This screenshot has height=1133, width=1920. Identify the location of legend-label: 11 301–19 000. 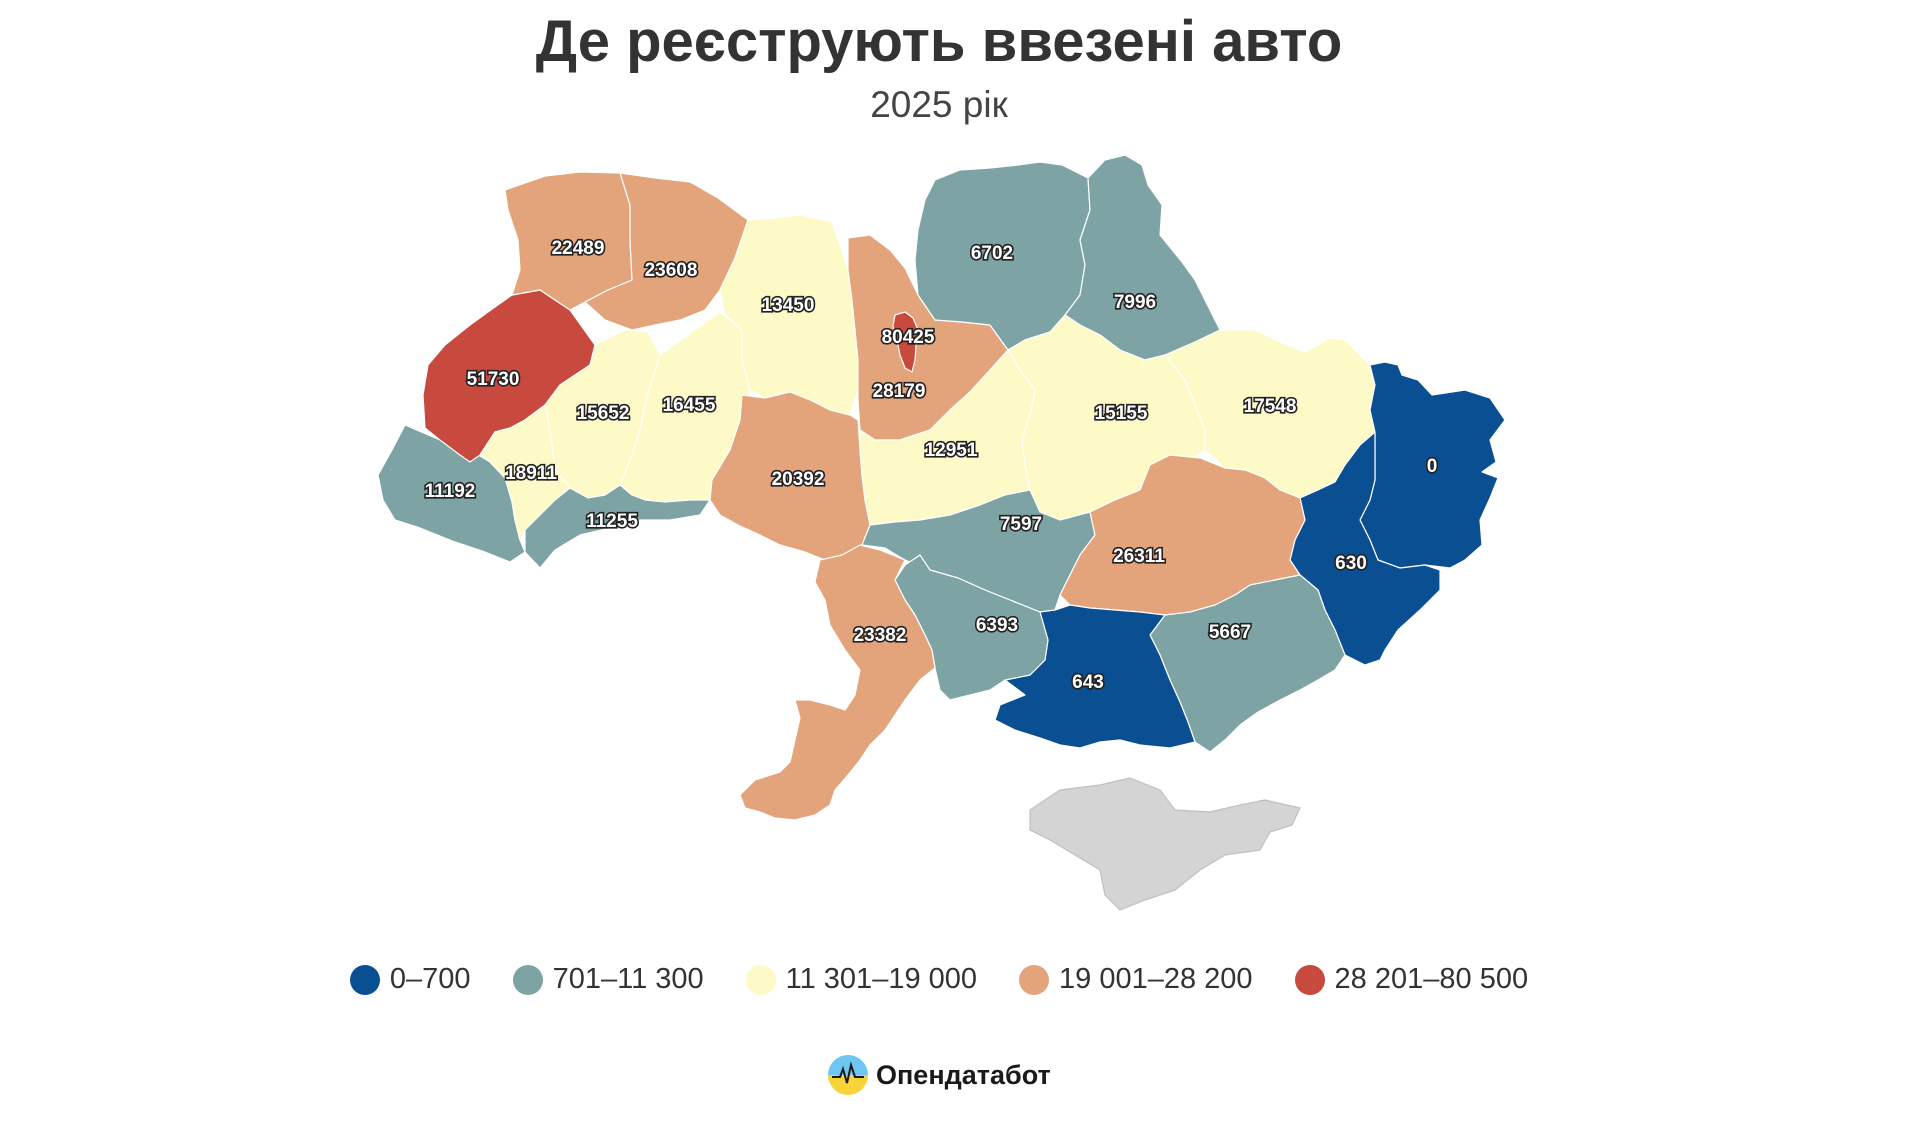
(881, 979).